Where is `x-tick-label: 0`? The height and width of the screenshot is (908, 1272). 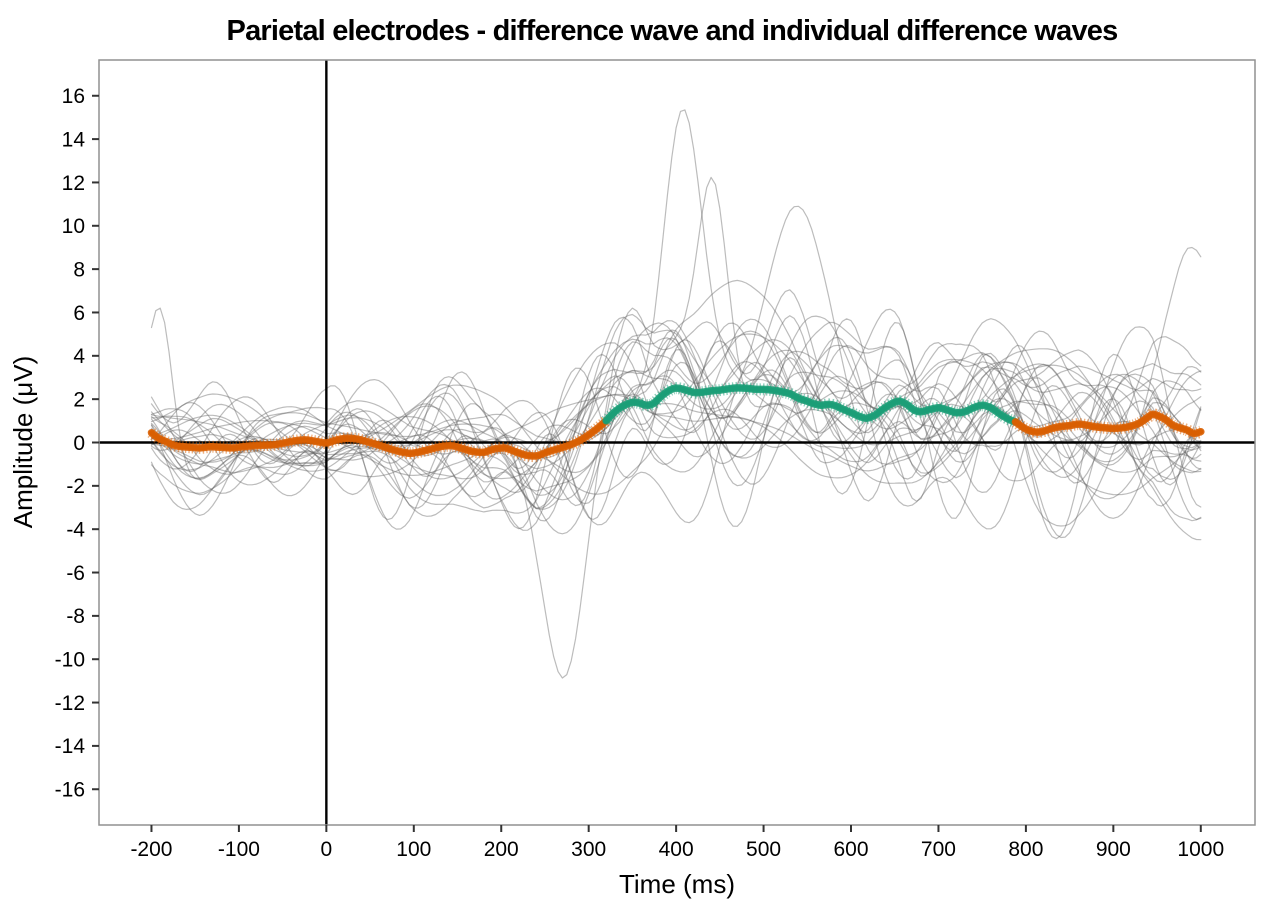
x-tick-label: 0 is located at coordinates (327, 849).